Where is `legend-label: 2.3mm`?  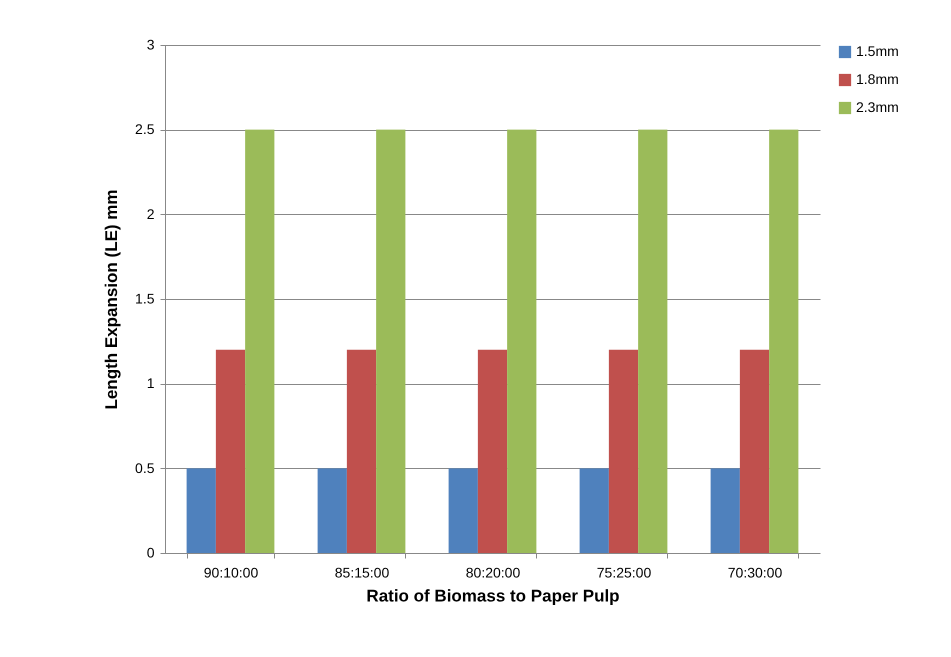
legend-label: 2.3mm is located at coordinates (877, 107).